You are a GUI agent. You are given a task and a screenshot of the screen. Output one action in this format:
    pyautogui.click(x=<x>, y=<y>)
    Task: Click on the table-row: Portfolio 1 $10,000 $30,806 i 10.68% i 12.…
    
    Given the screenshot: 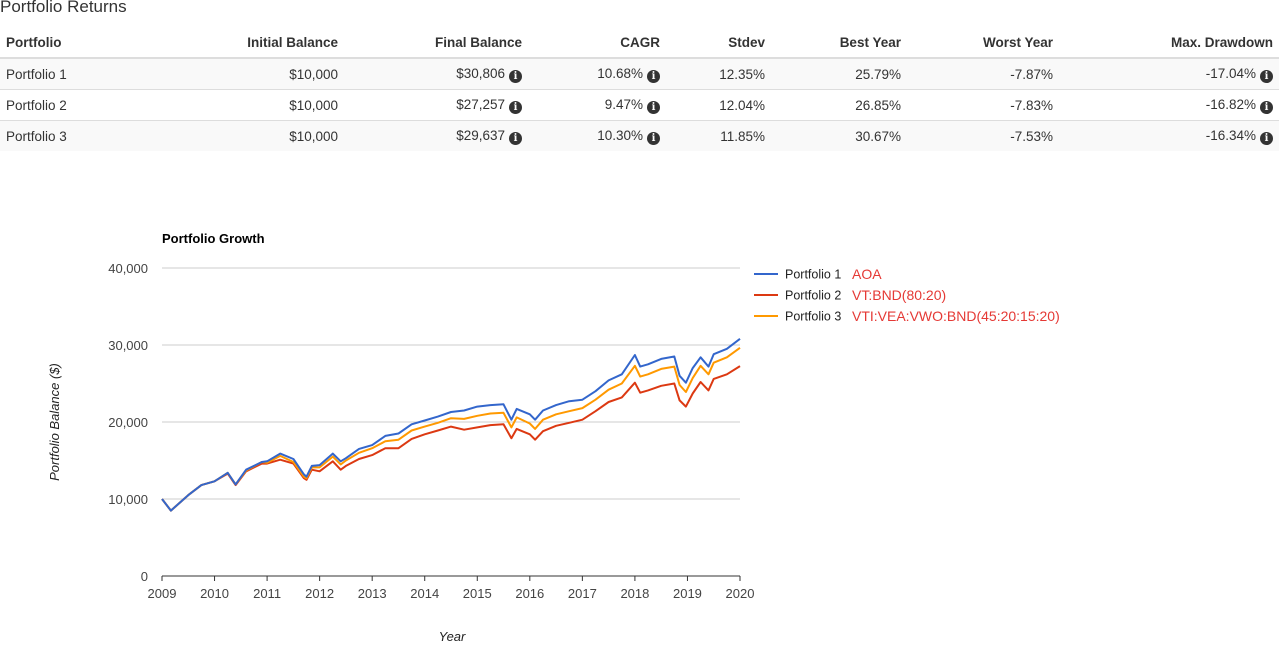 What is the action you would take?
    pyautogui.click(x=639, y=73)
    